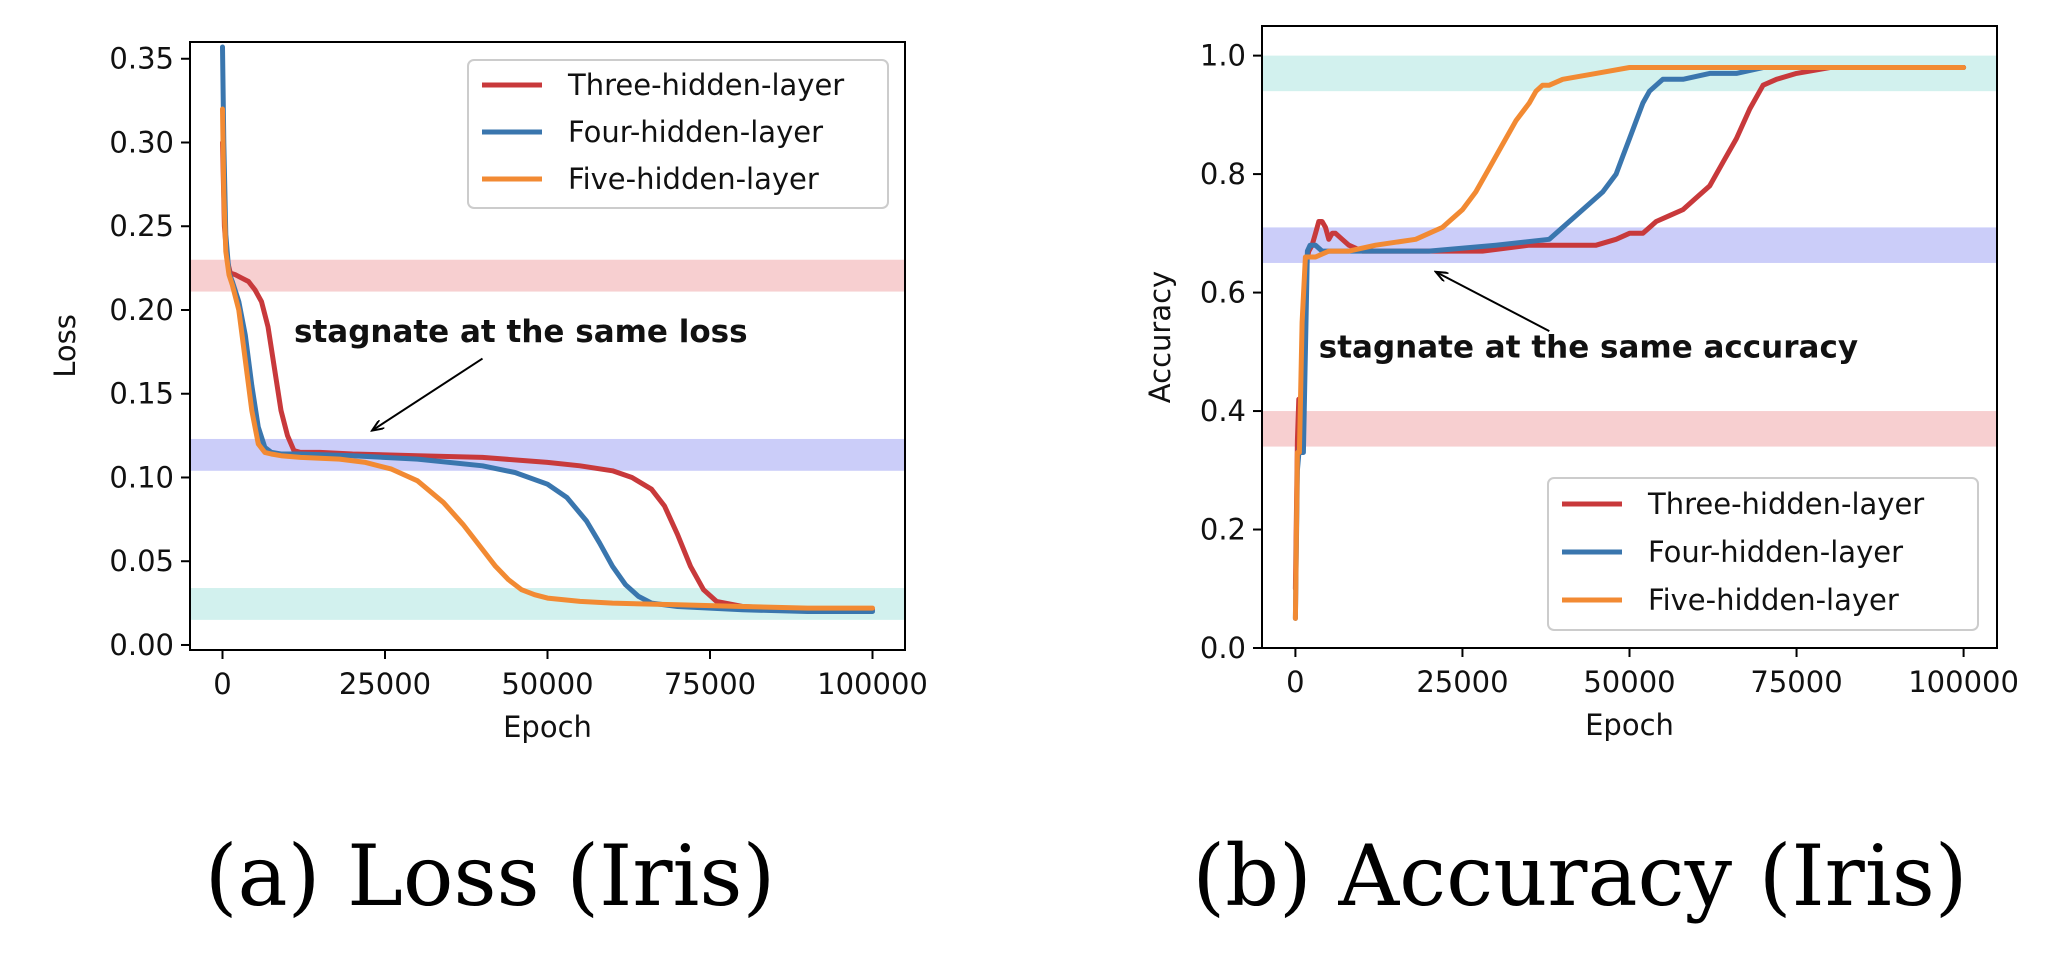  What do you see at coordinates (1223, 174) in the screenshot?
I see `y-tick-label: 0.8` at bounding box center [1223, 174].